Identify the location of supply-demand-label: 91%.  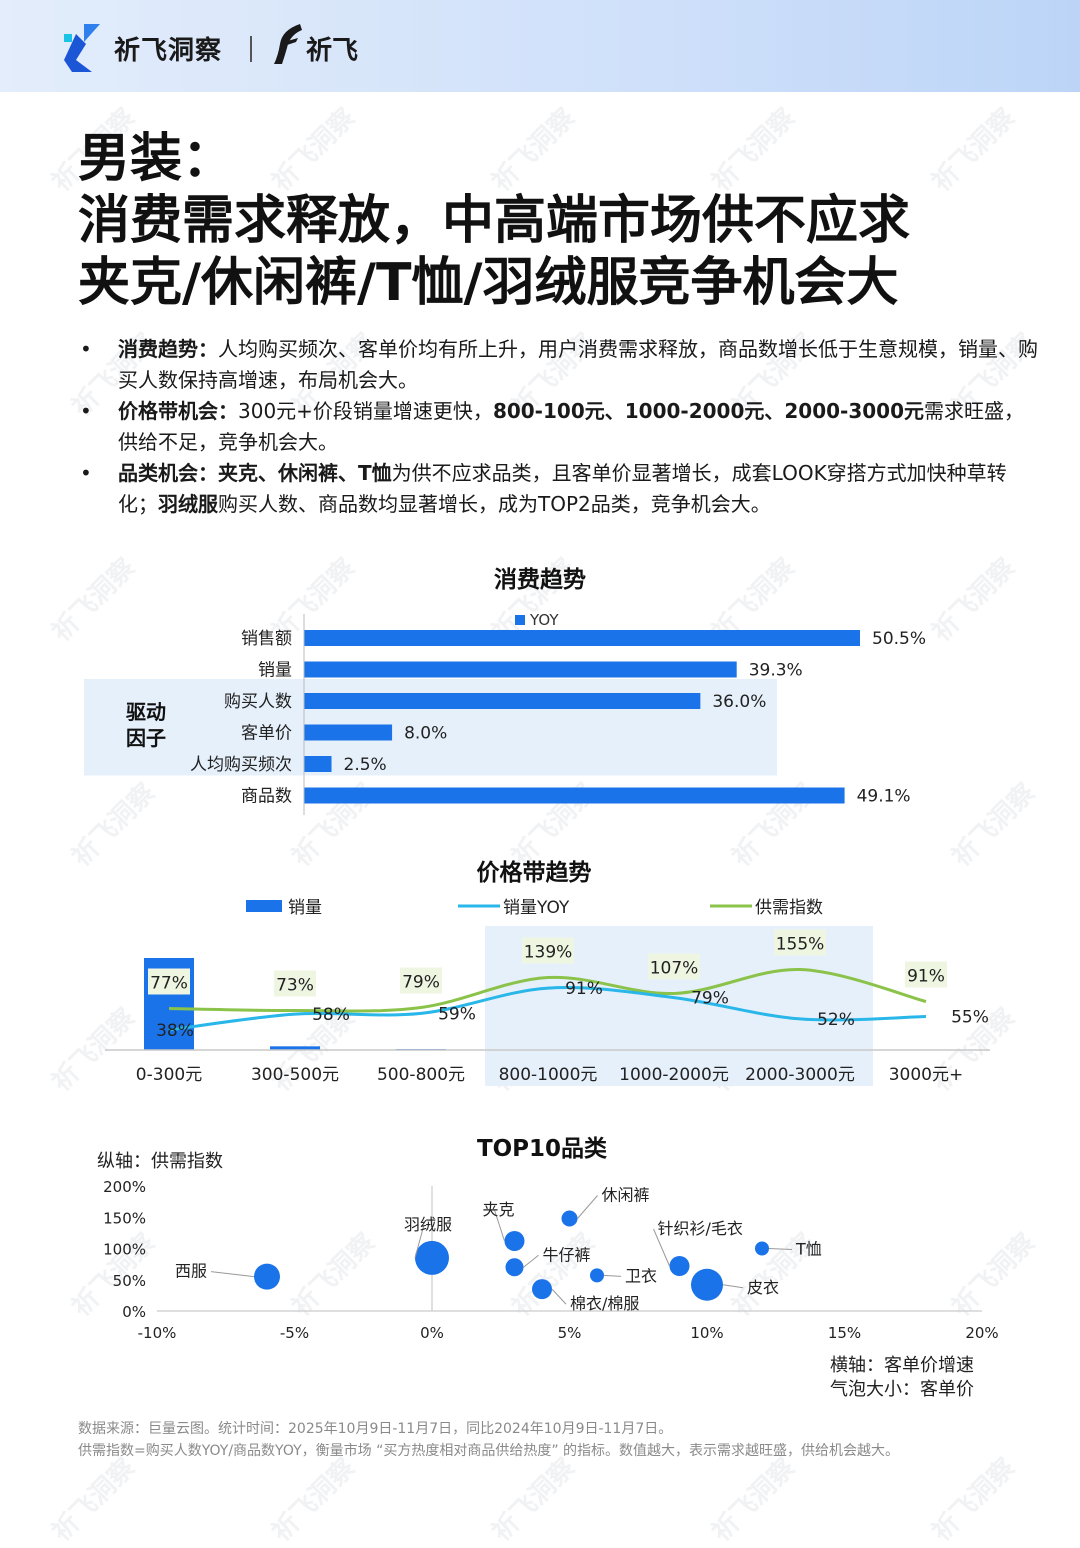
(926, 977).